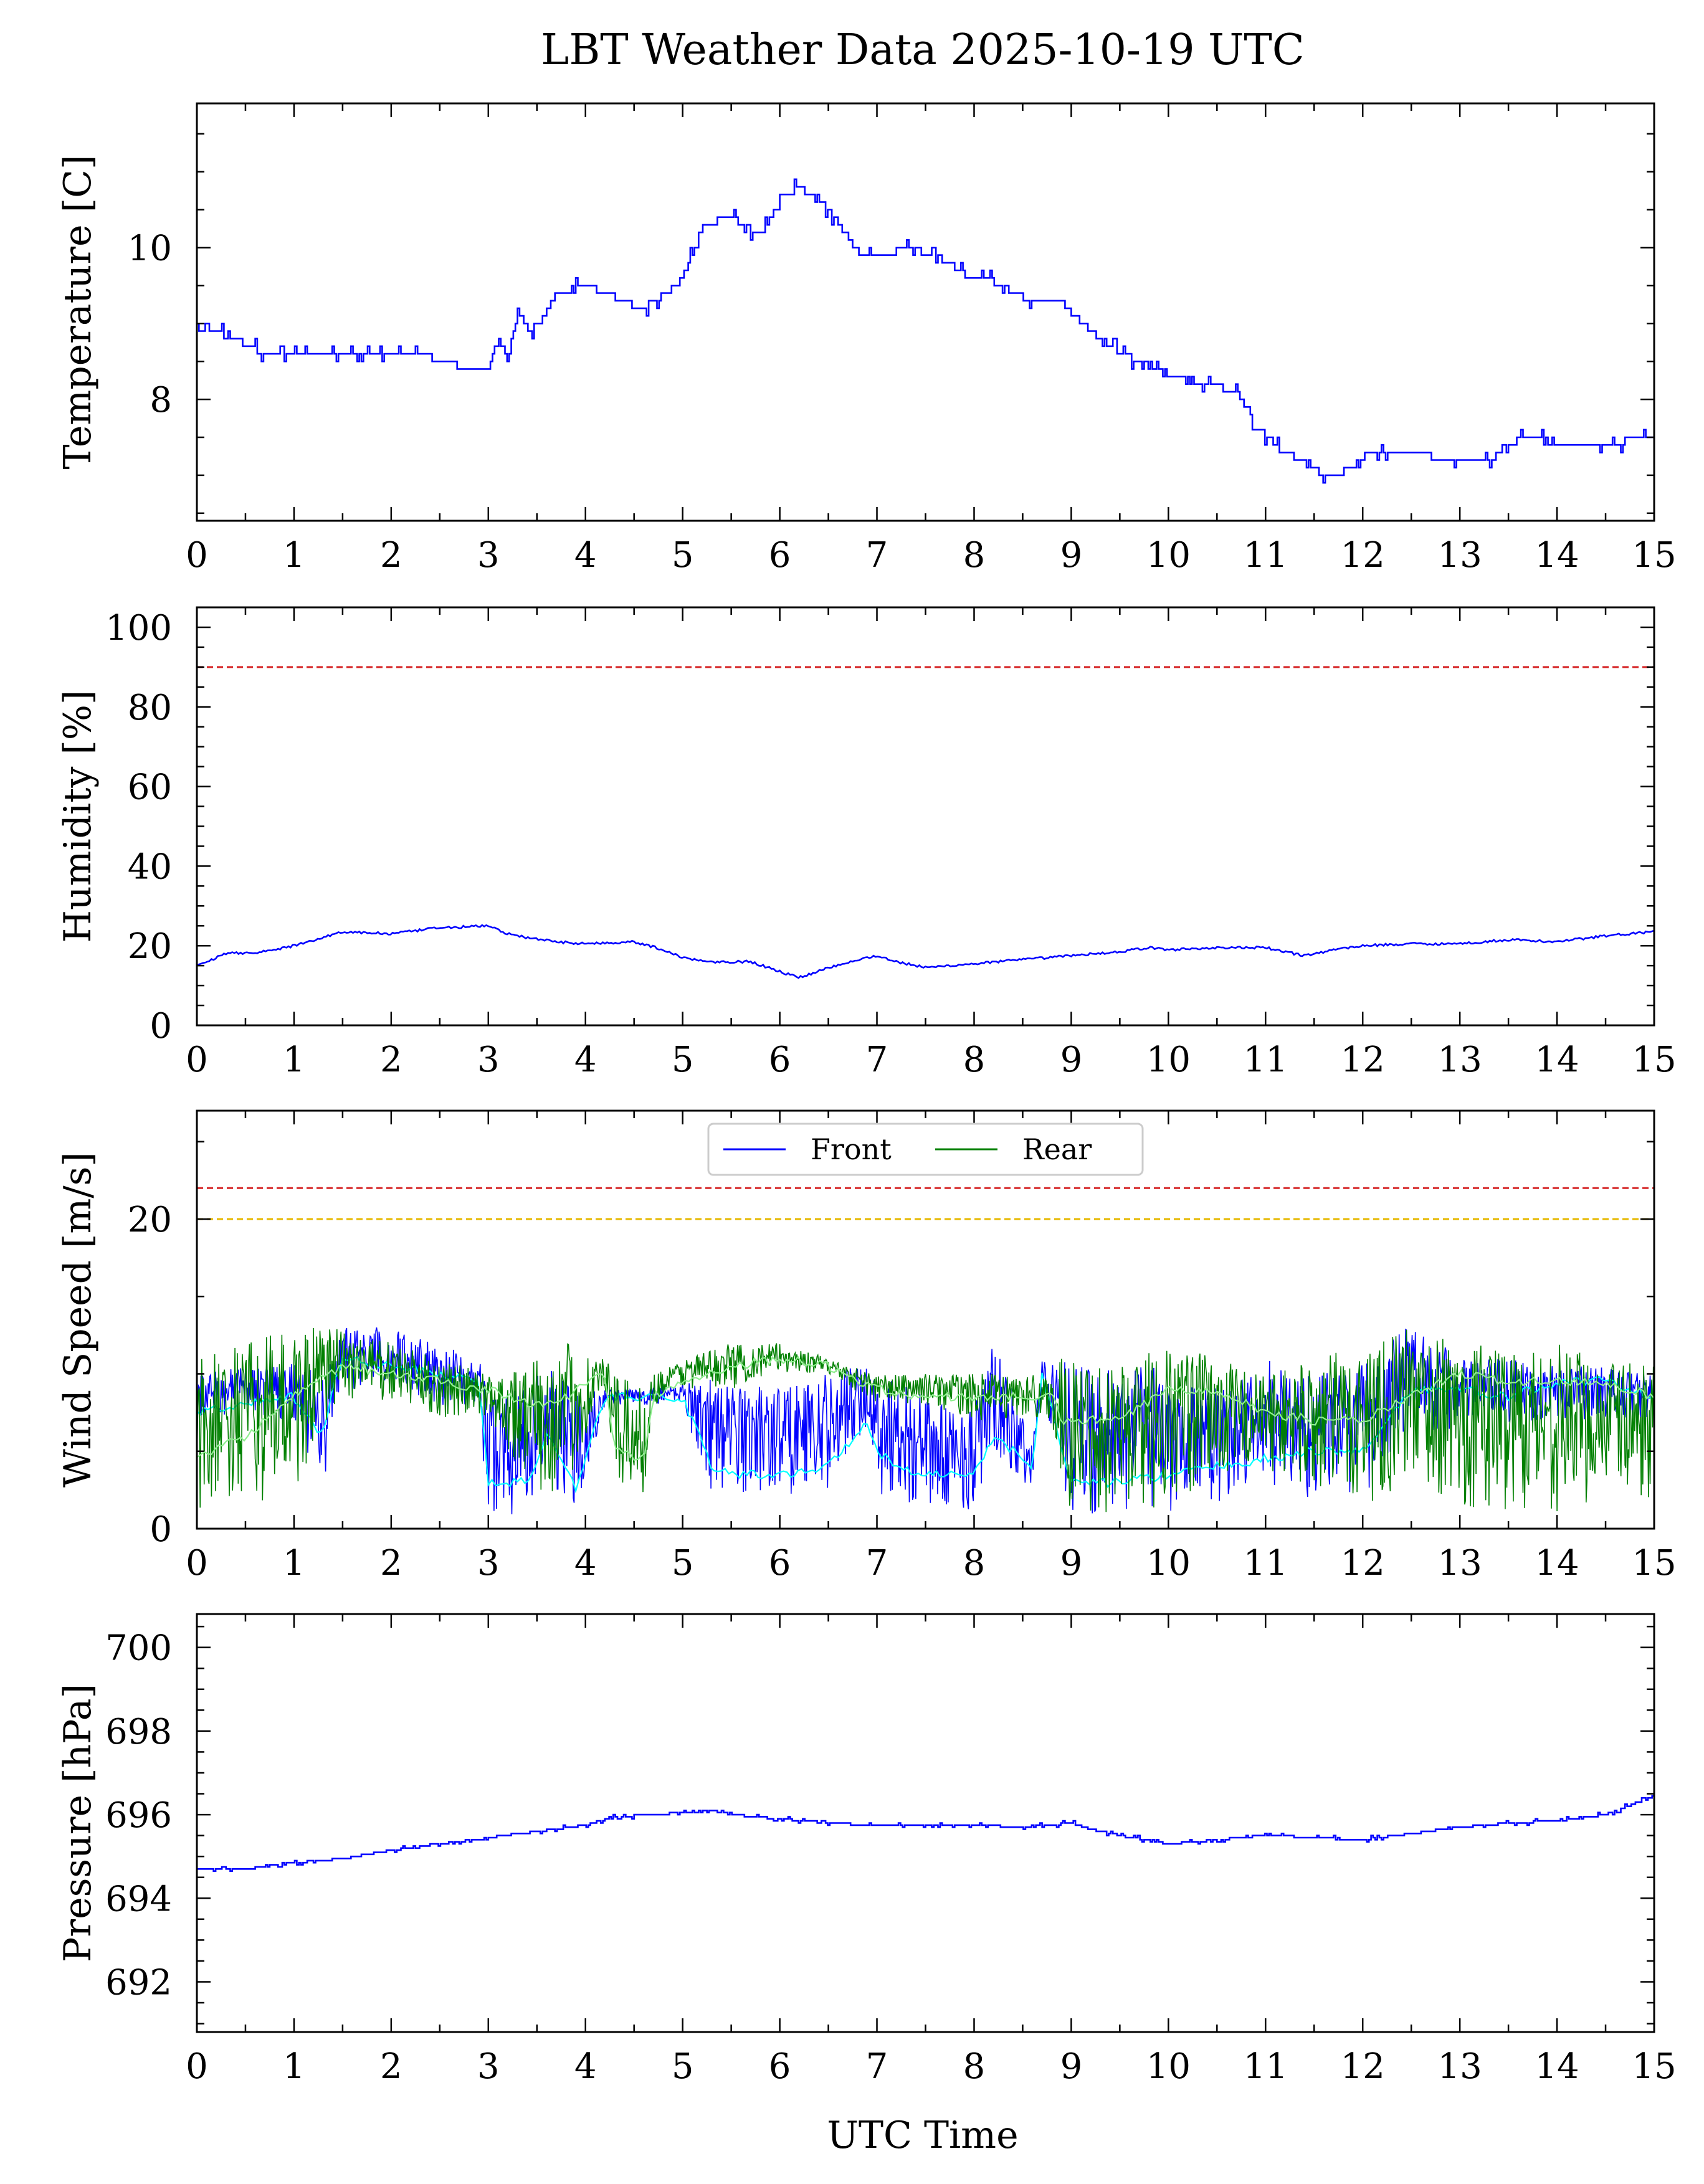  What do you see at coordinates (78, 1320) in the screenshot?
I see `y-axis-label: Wind Speed [m/s]` at bounding box center [78, 1320].